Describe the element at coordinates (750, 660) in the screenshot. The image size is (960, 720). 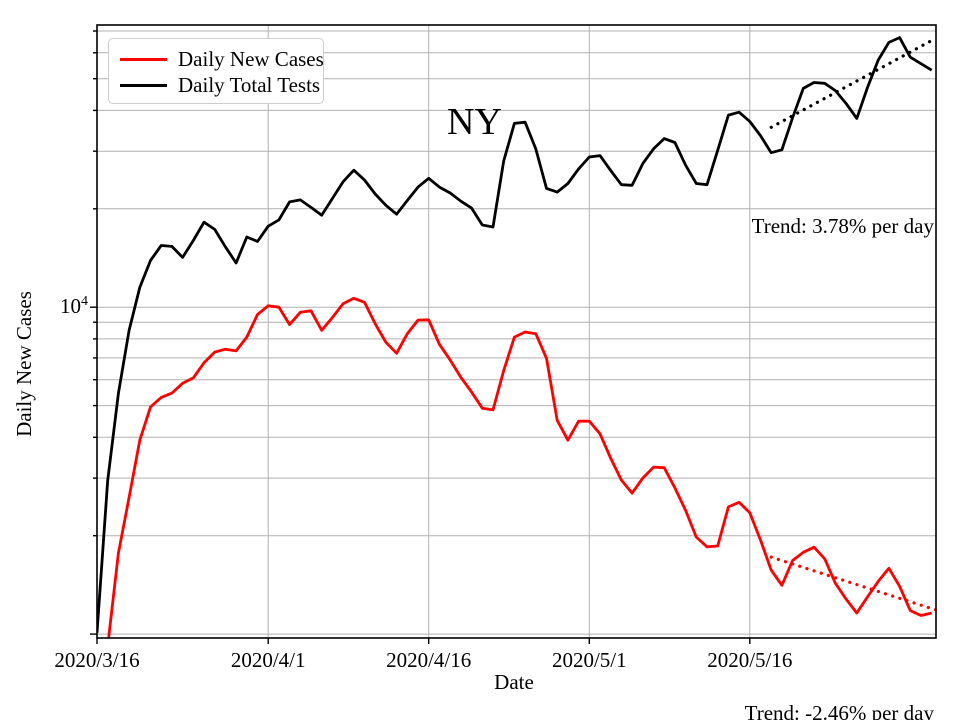
I see `x-tick-label: 2020/5/16` at that location.